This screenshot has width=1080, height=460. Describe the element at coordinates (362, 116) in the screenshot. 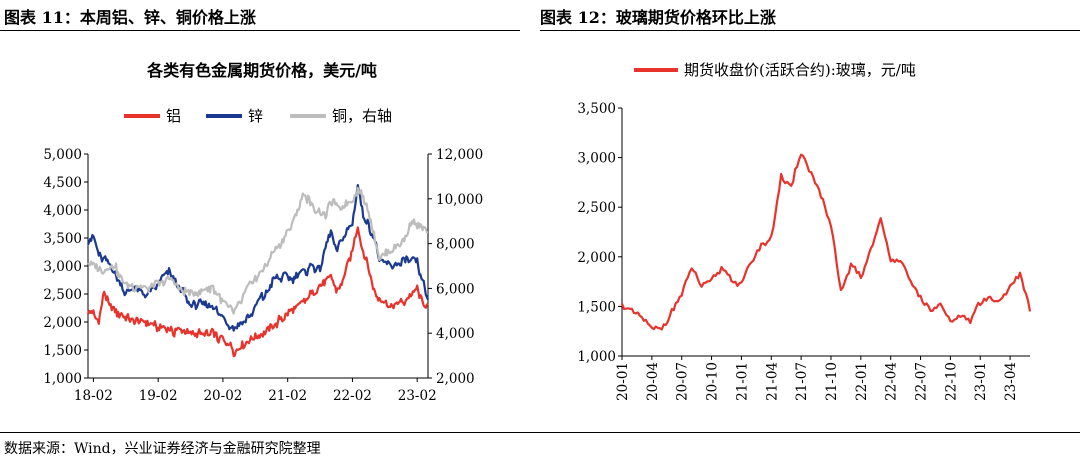

I see `legend-label: 铜，右轴` at that location.